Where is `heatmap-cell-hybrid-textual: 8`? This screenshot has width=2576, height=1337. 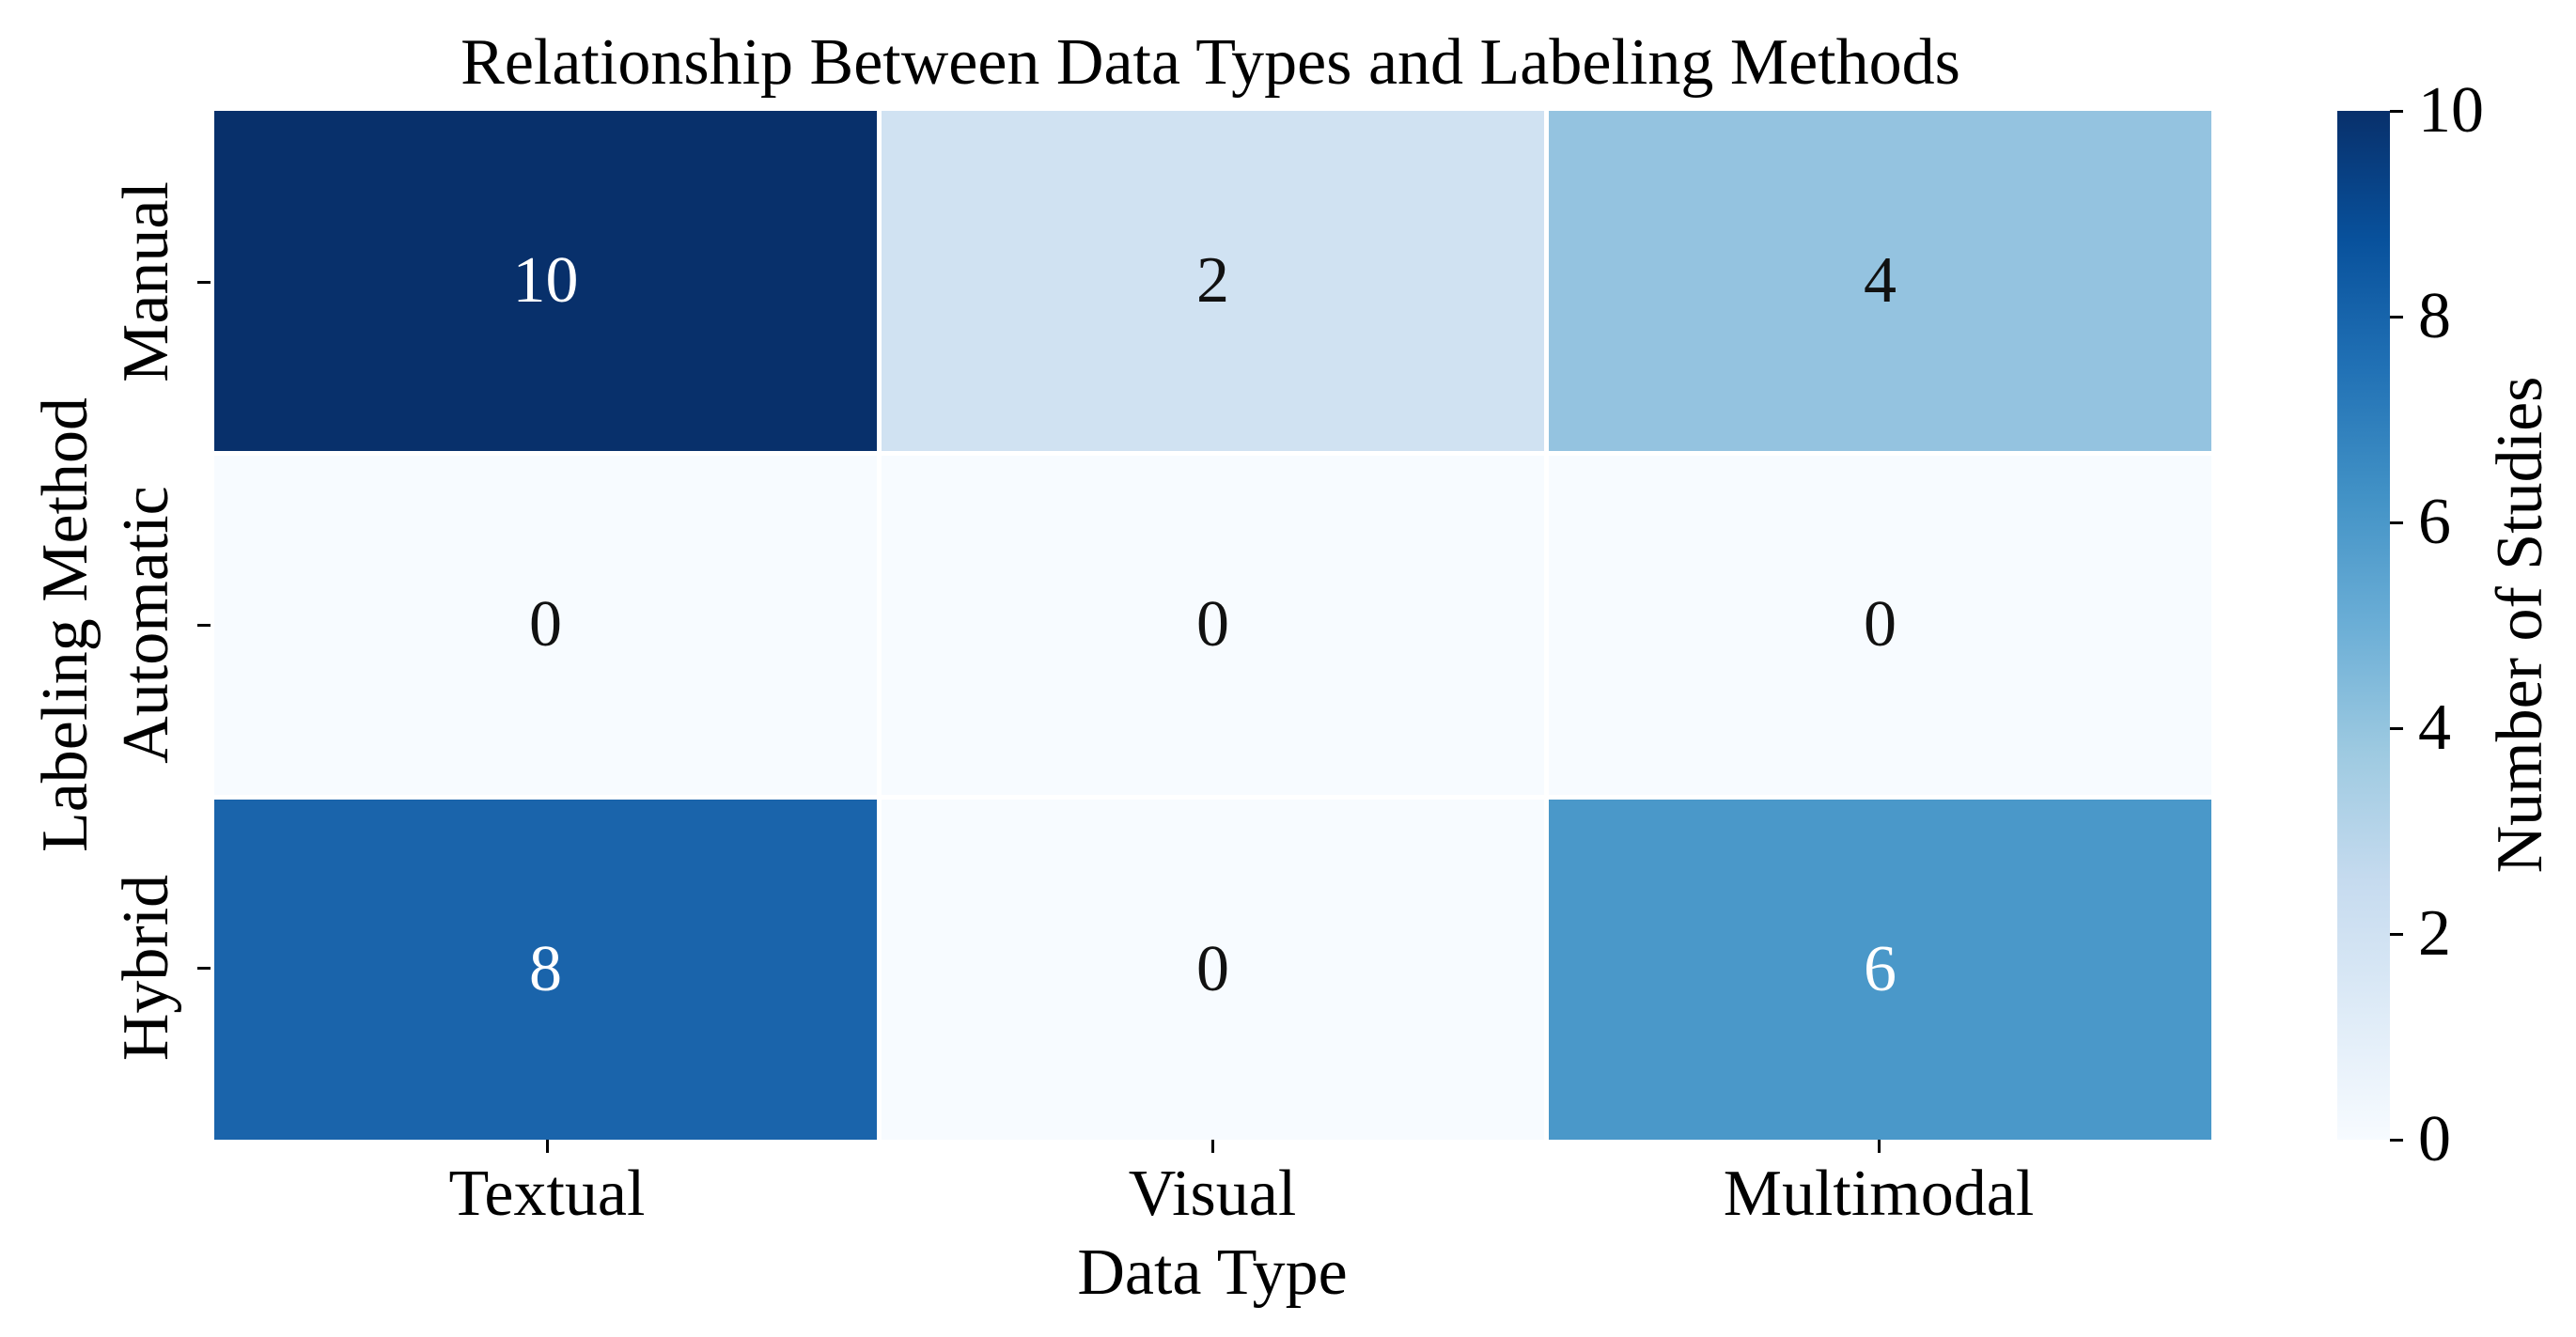
heatmap-cell-hybrid-textual: 8 is located at coordinates (545, 970).